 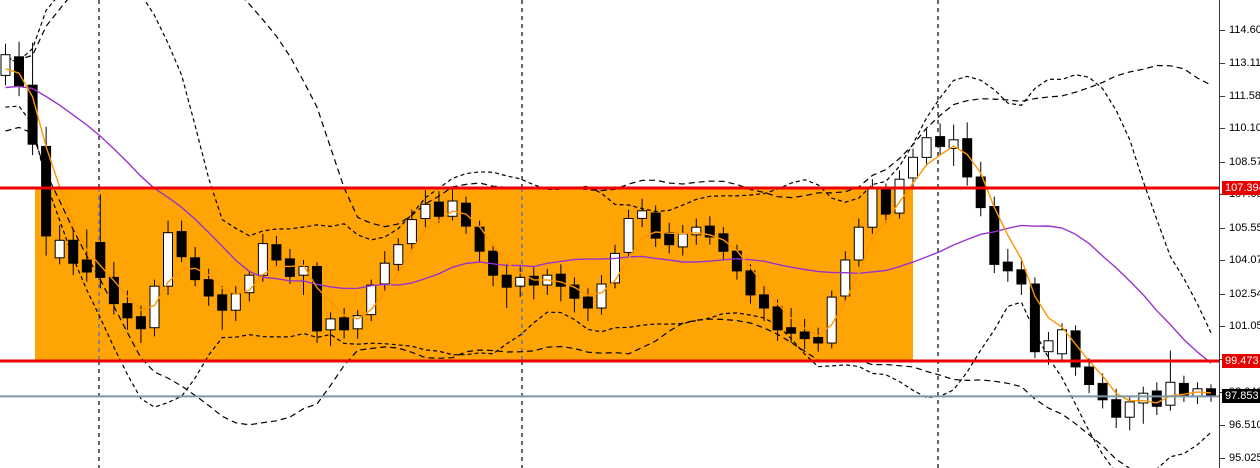 I want to click on axis-tick-label: 95.025, so click(x=1244, y=457).